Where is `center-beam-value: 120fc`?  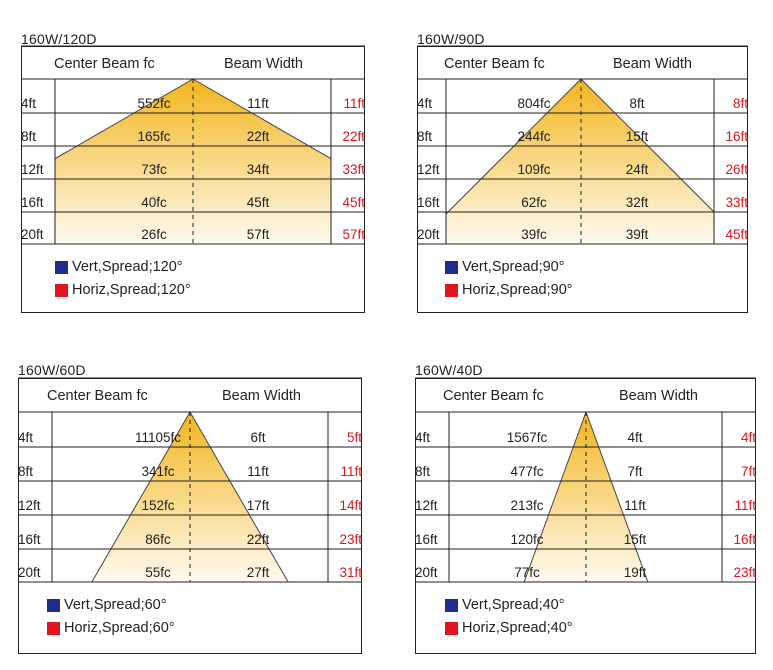
center-beam-value: 120fc is located at coordinates (527, 539).